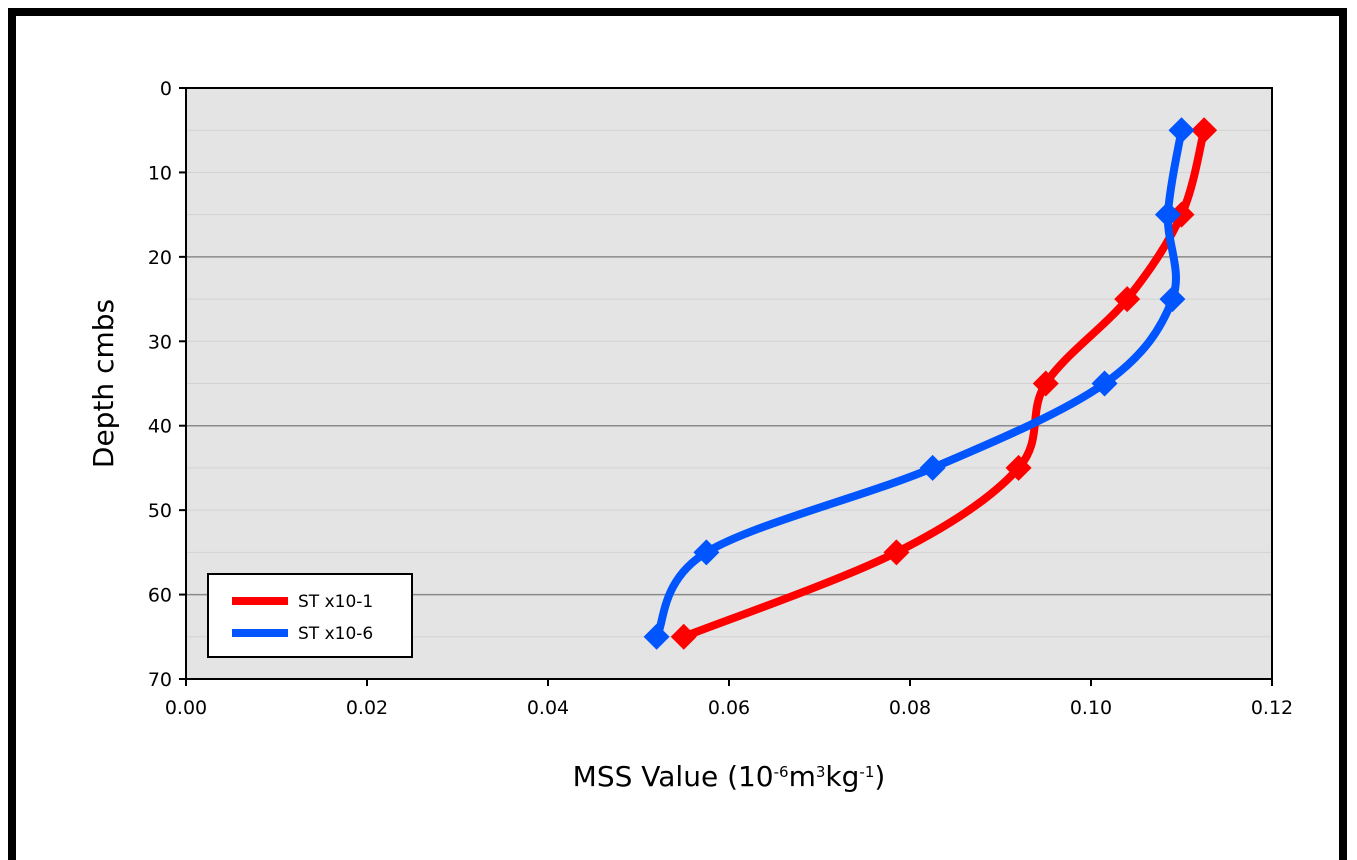 The height and width of the screenshot is (860, 1357). Describe the element at coordinates (910, 708) in the screenshot. I see `x-tick-label-4: 0.08` at that location.